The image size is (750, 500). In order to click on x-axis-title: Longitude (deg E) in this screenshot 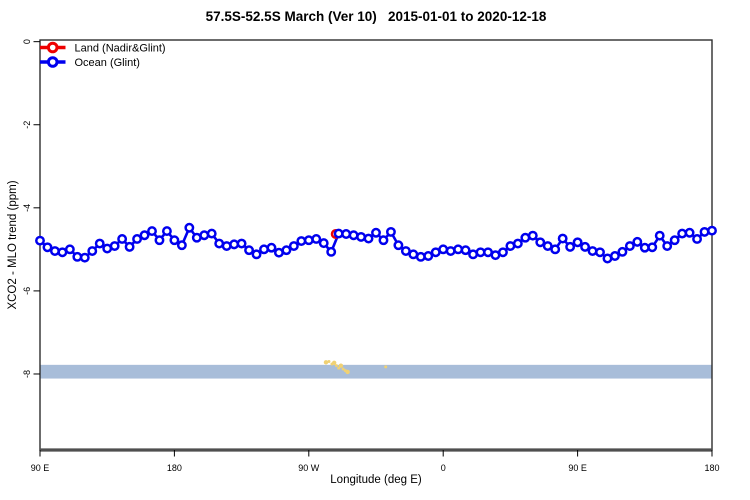, I will do `click(376, 480)`.